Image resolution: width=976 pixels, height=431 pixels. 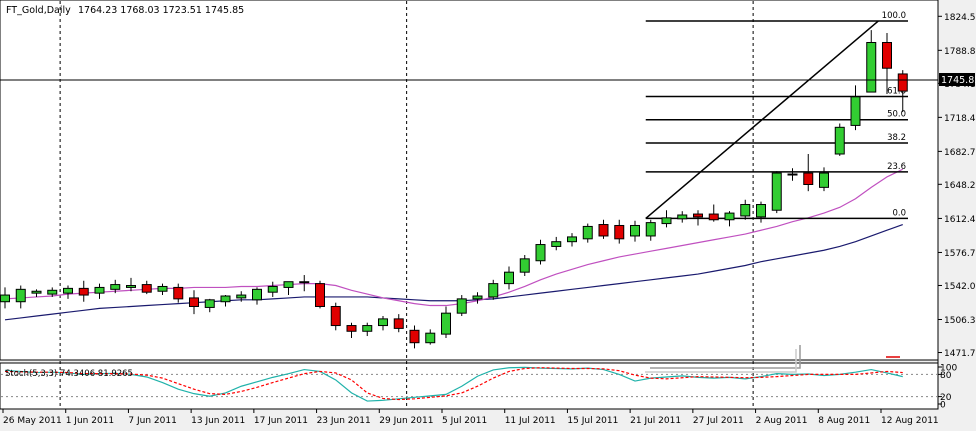 I want to click on chart-title: FT_Gold,Daily, so click(x=38, y=10).